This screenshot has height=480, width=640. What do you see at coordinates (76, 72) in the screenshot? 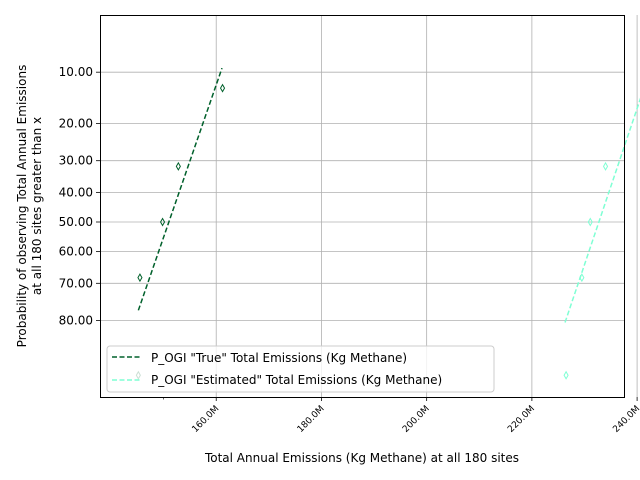
I see `y-tick-label: 10.00` at bounding box center [76, 72].